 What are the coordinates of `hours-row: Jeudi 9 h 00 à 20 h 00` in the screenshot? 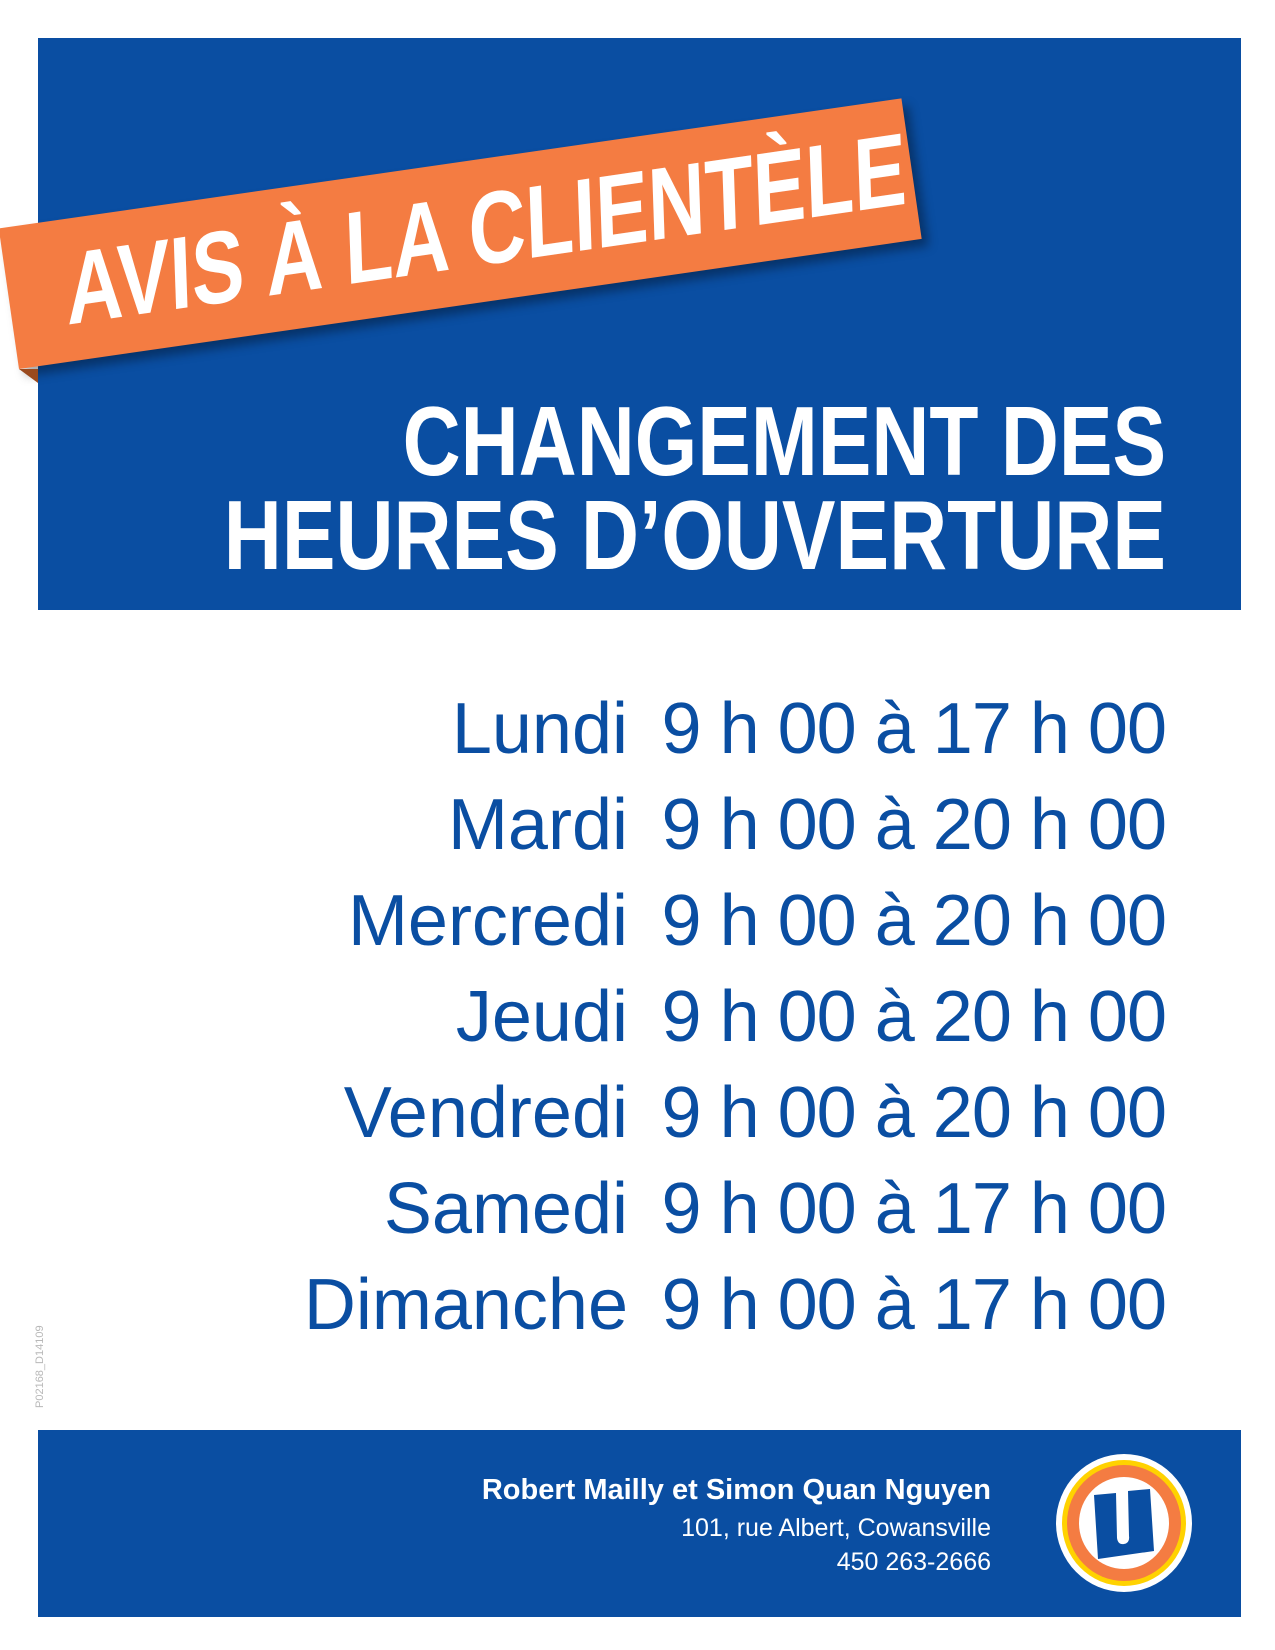 It's located at (637, 1024).